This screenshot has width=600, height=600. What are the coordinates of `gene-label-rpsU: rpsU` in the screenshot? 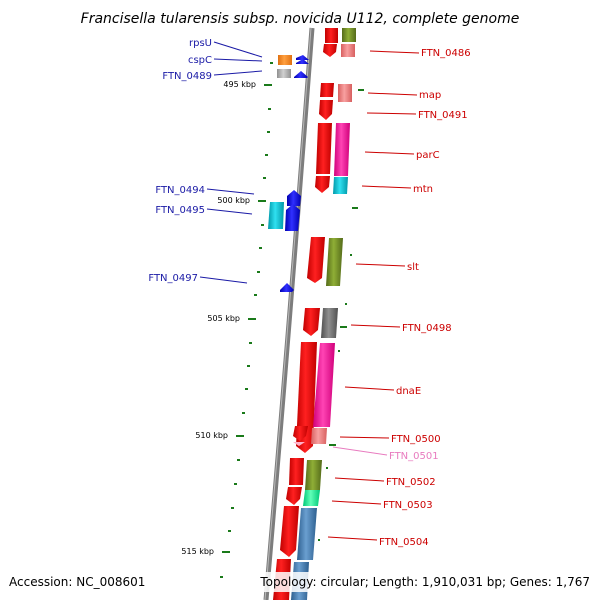 It's located at (200, 43).